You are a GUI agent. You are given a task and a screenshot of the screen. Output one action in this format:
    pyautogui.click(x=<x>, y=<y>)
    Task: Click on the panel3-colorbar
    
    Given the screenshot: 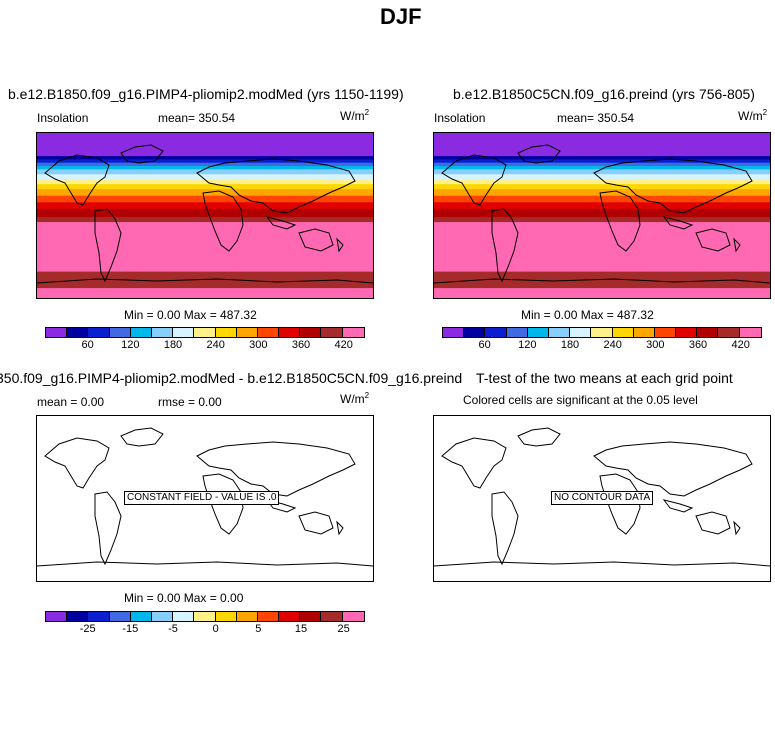 What is the action you would take?
    pyautogui.click(x=205, y=616)
    